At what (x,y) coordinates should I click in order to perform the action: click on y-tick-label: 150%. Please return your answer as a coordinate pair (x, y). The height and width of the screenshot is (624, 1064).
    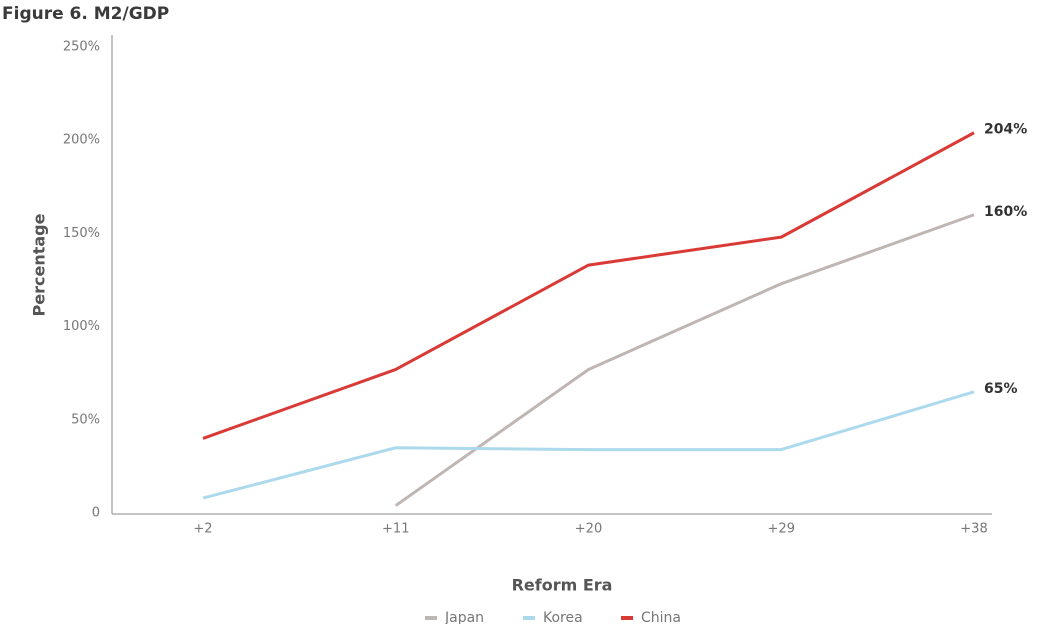
    Looking at the image, I should click on (81, 233).